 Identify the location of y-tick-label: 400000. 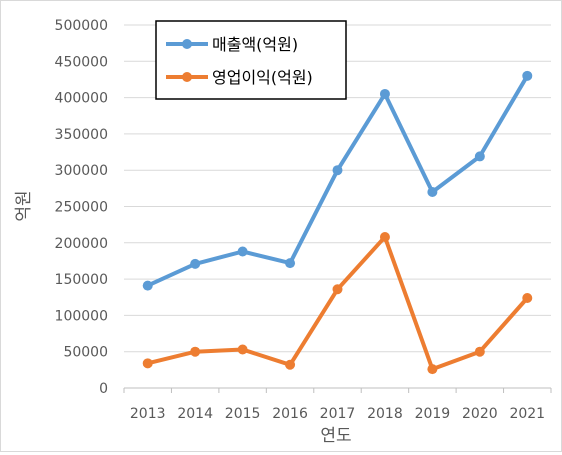
(81, 99).